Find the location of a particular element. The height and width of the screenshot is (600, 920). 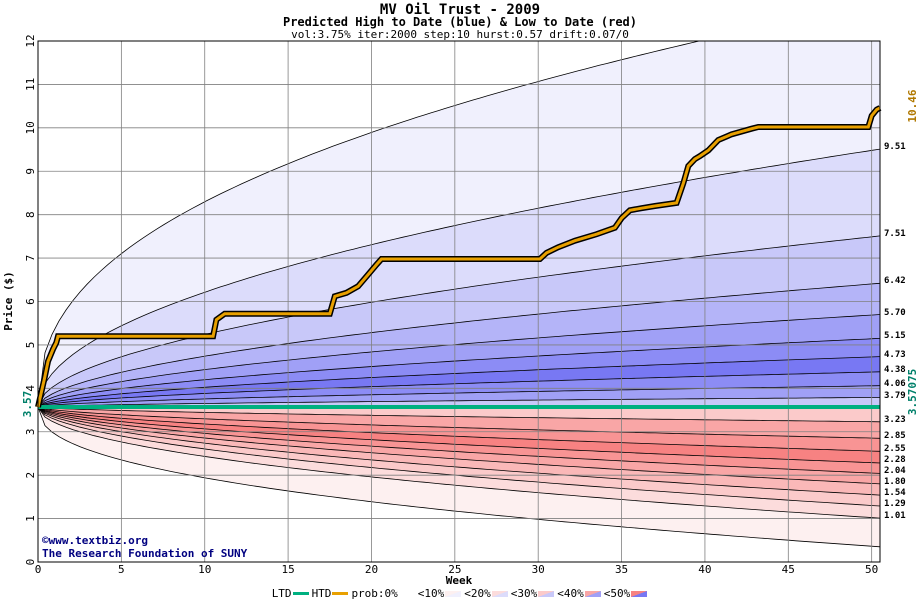

legend-prob-0-swatch is located at coordinates (406, 593).